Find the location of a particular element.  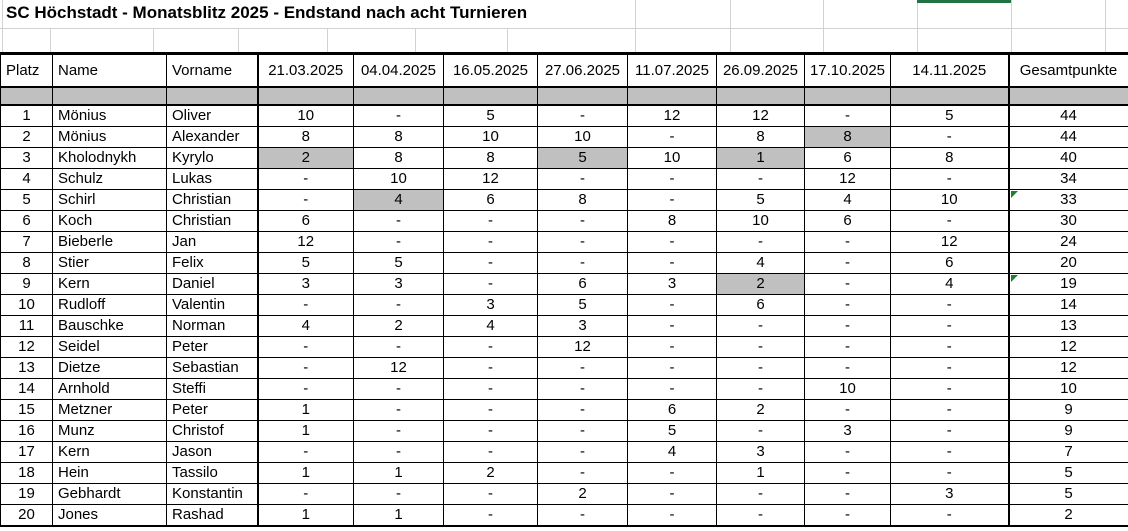

column-header: 26.09.2025 is located at coordinates (760, 70).